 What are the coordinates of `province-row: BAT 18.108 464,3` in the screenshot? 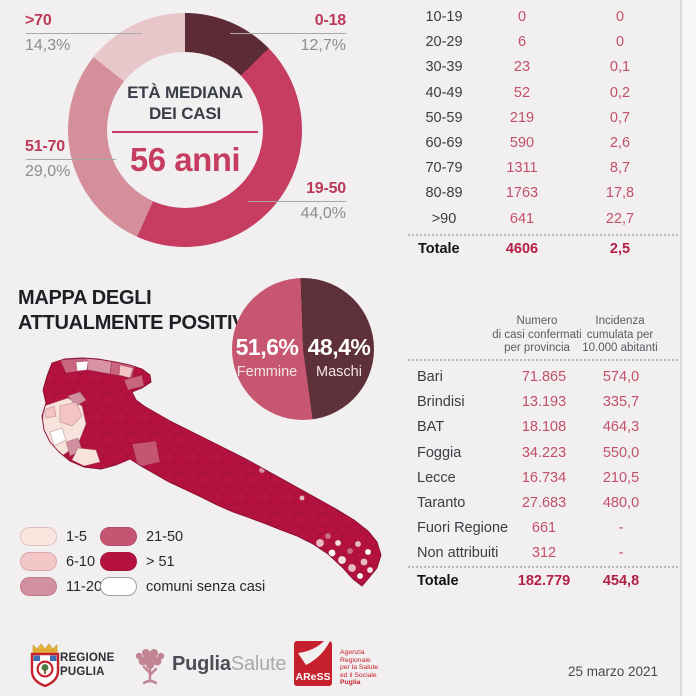 It's located at (528, 427).